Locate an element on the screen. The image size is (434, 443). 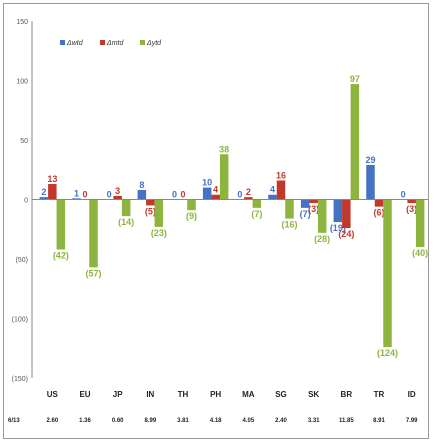
data-label: 8 is located at coordinates (141, 185).